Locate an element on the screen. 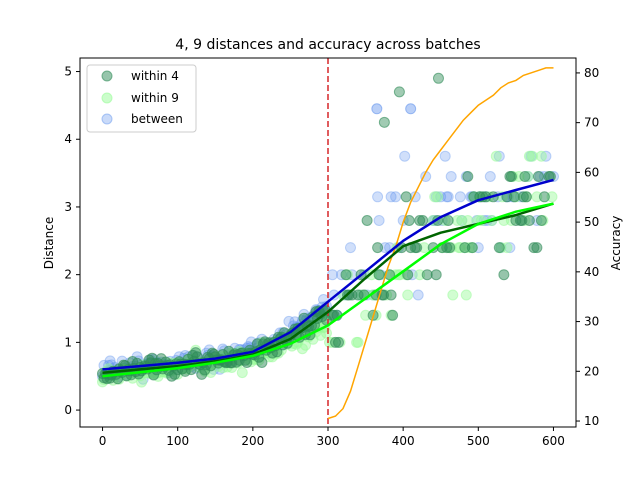  legend-box is located at coordinates (141, 98).